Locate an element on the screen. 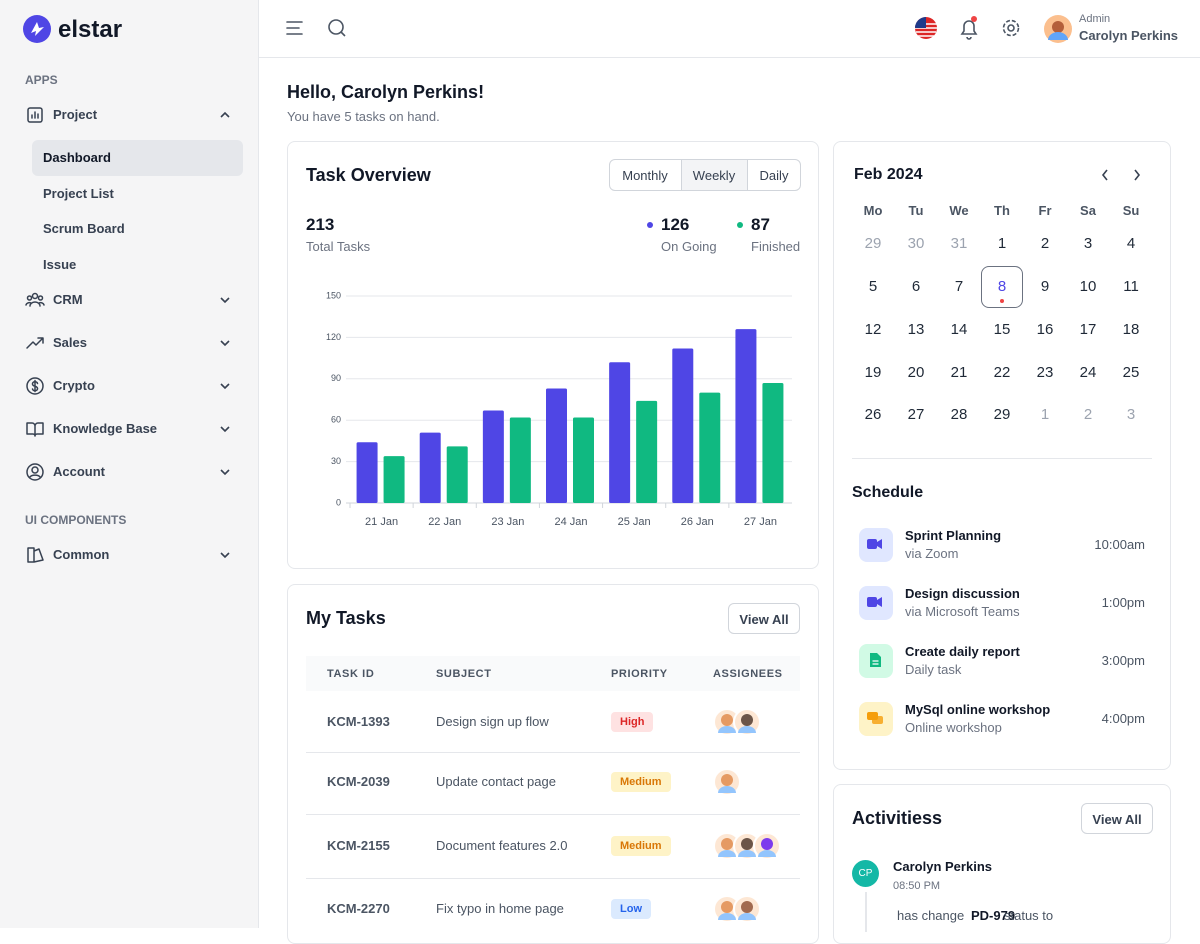 The image size is (1200, 944). calendar-day: 30 is located at coordinates (916, 243).